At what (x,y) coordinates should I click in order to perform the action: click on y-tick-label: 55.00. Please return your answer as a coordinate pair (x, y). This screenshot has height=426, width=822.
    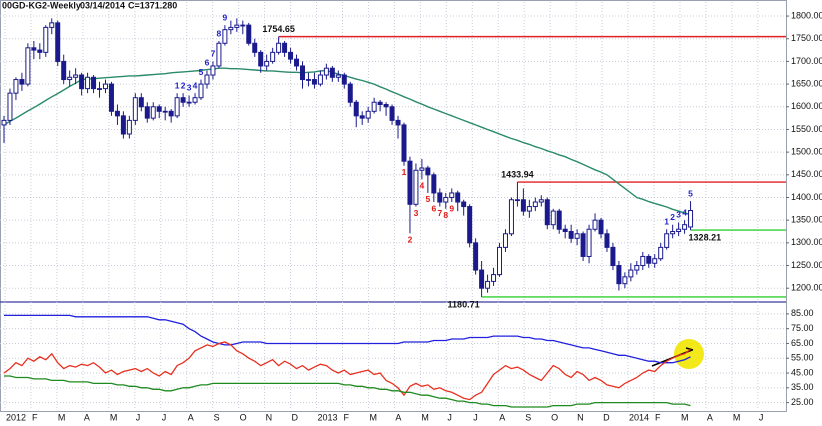
    Looking at the image, I should click on (802, 358).